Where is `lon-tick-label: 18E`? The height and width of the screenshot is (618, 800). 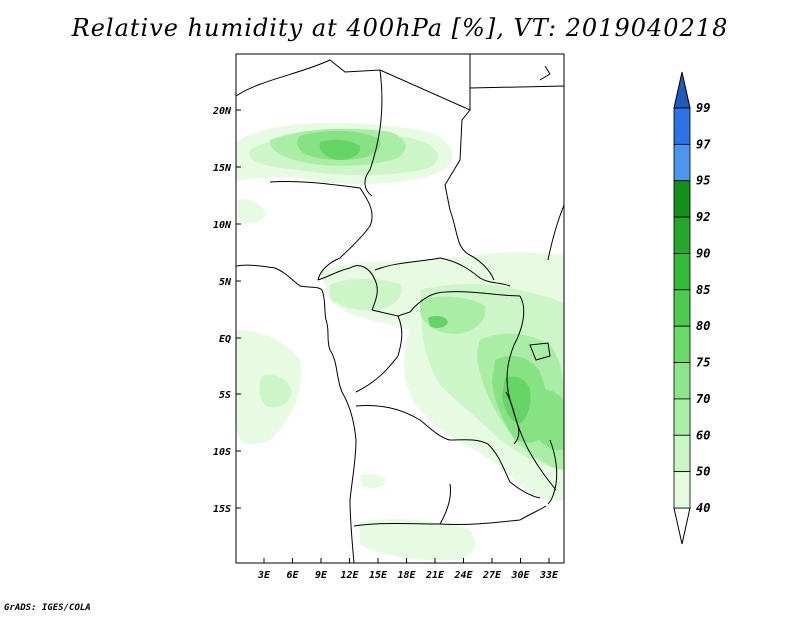 lon-tick-label: 18E is located at coordinates (406, 575).